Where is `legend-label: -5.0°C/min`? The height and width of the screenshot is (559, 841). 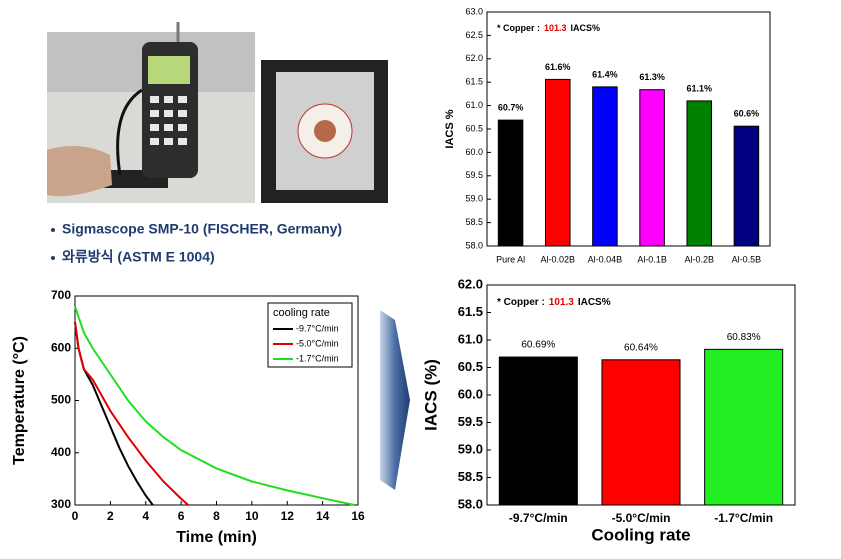 legend-label: -5.0°C/min is located at coordinates (317, 343).